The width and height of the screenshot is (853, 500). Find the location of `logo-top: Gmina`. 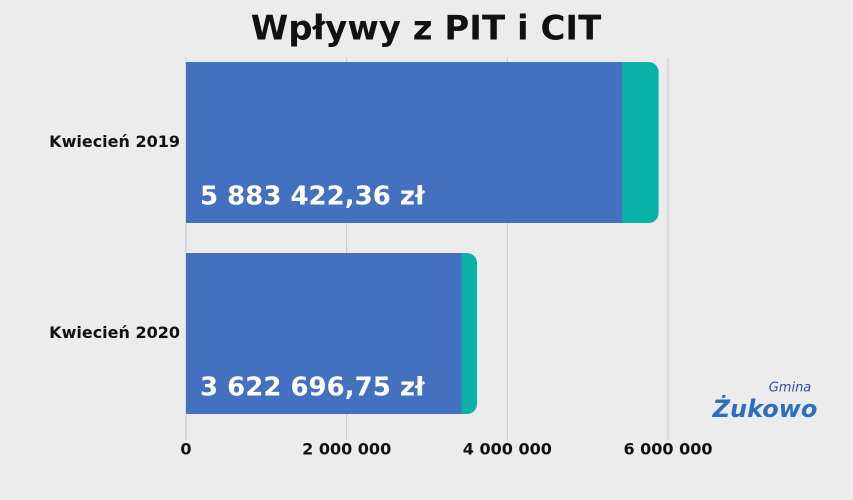

logo-top: Gmina is located at coordinates (790, 388).